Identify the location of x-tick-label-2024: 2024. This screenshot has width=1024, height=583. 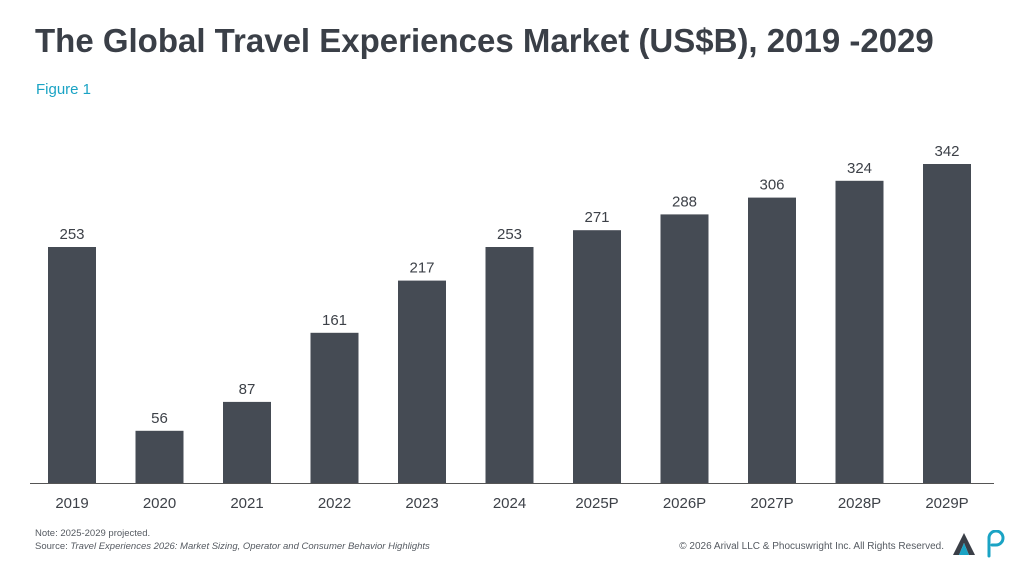
(509, 503).